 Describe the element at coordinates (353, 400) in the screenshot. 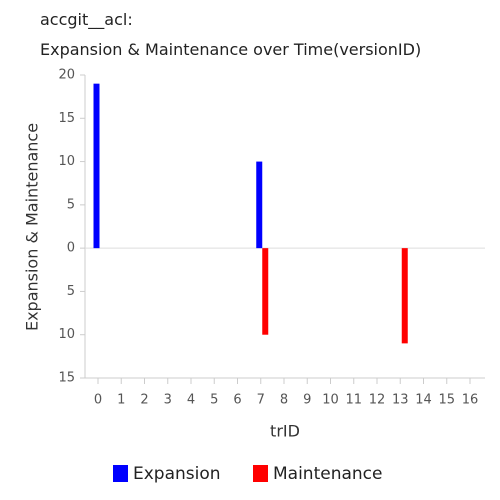

I see `x-tick-label: 11` at that location.